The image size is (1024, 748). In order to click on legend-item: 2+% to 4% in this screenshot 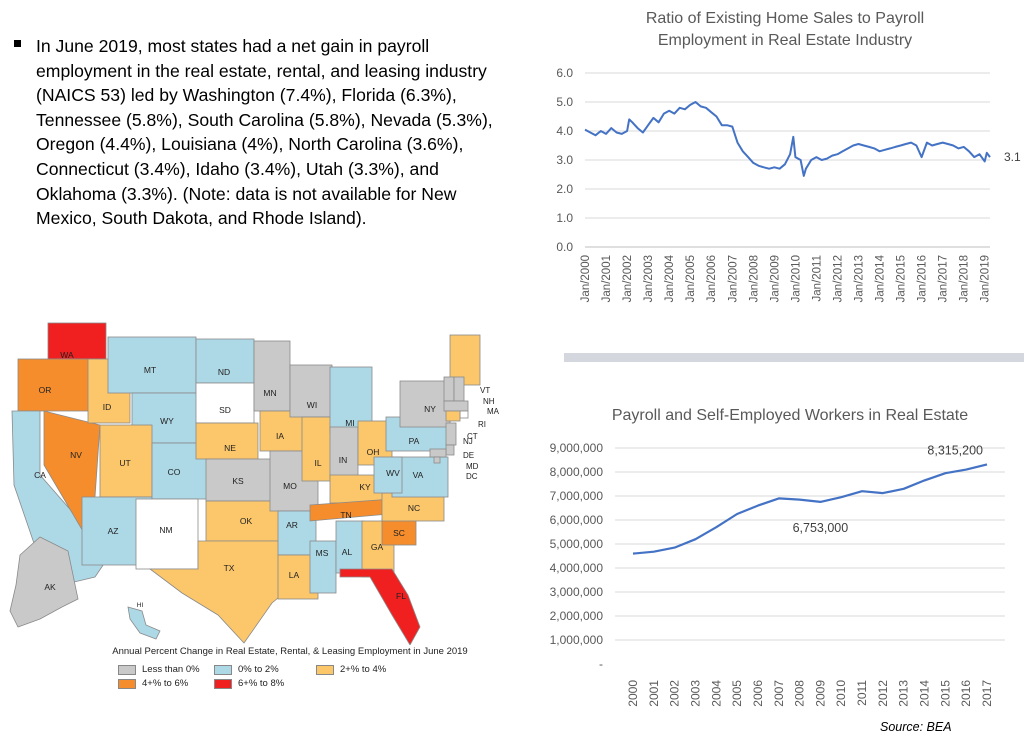, I will do `click(351, 669)`.